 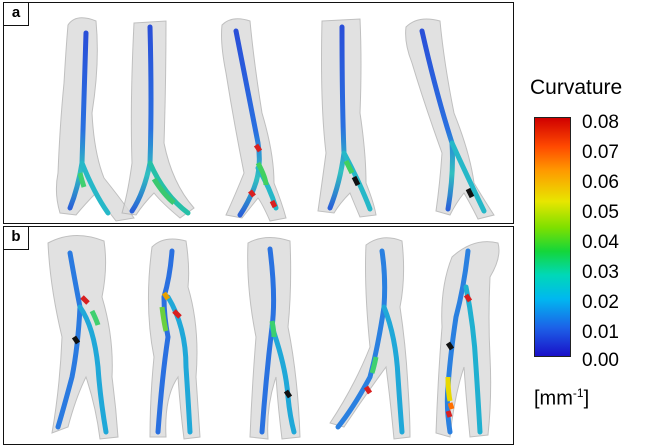 I want to click on colorbar-tick-0.04: 0.04, so click(x=600, y=242).